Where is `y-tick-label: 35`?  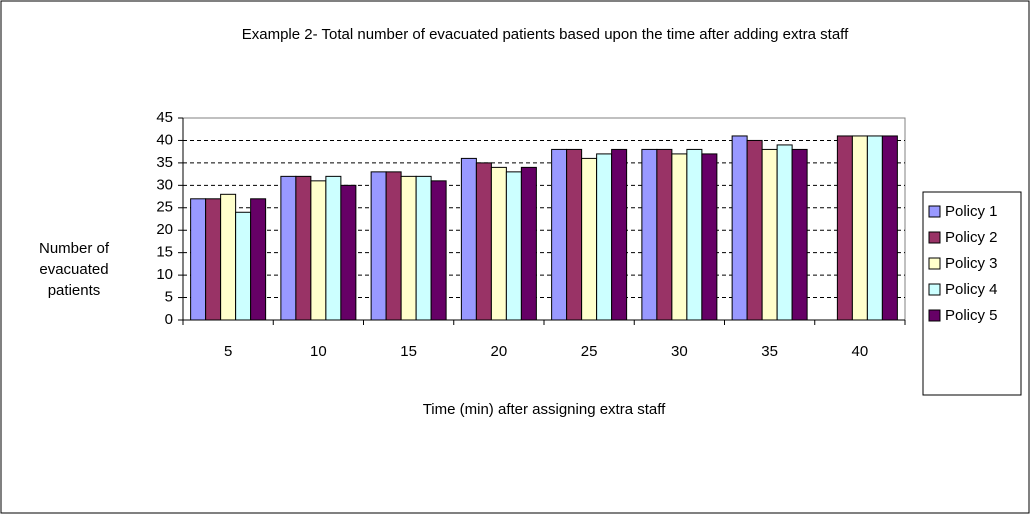
y-tick-label: 35 is located at coordinates (164, 162).